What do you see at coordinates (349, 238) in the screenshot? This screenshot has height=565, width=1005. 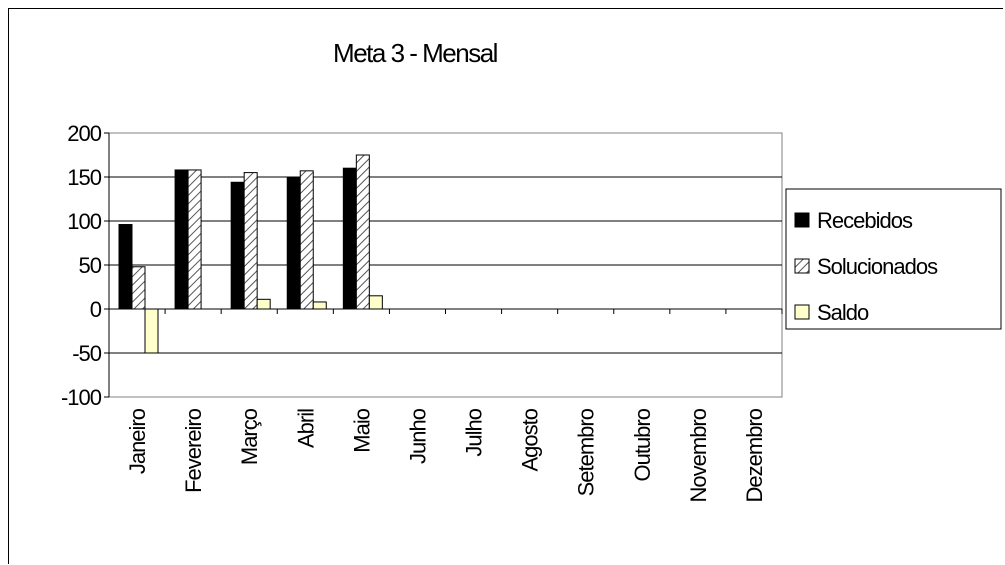 I see `bar-recebidos-maio` at bounding box center [349, 238].